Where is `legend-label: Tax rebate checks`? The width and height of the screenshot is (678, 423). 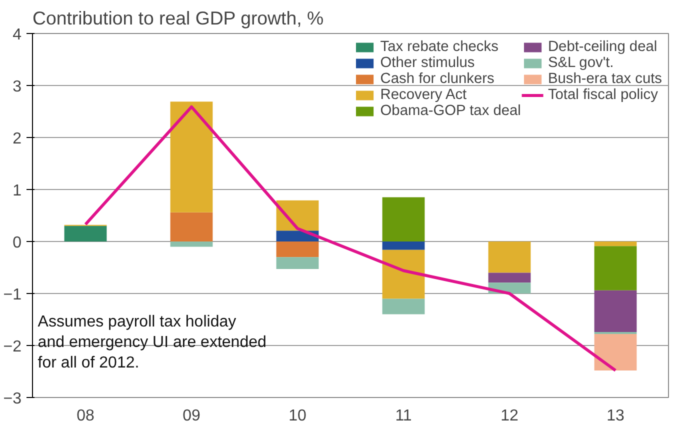
legend-label: Tax rebate checks is located at coordinates (439, 47).